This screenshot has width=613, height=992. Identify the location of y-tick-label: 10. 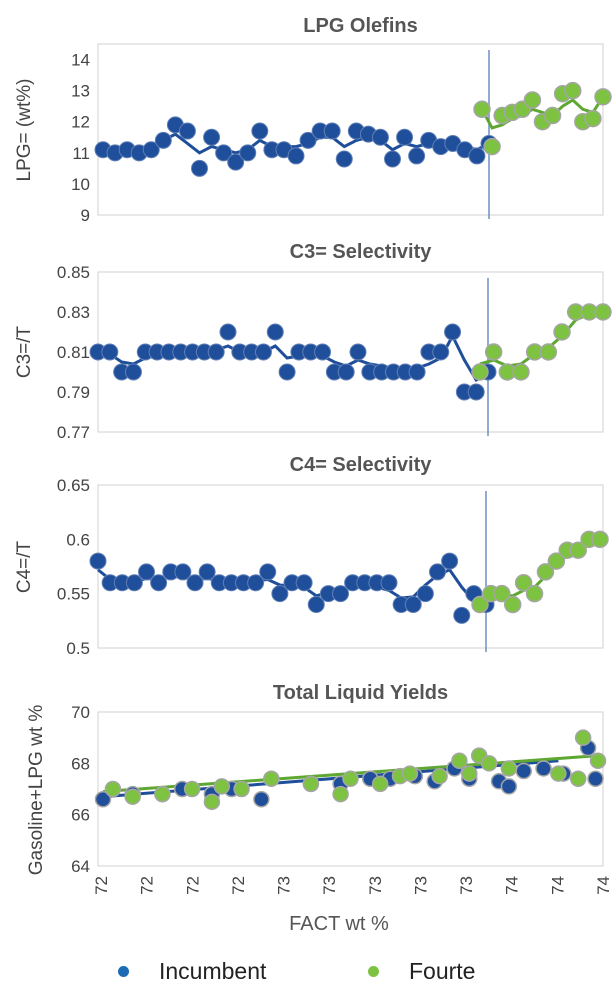
(80, 184).